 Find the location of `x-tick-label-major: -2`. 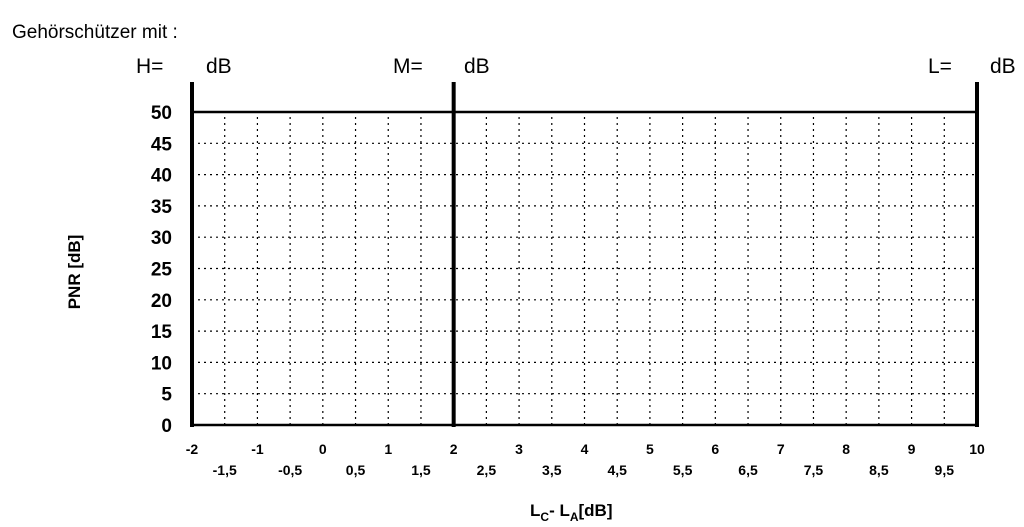

x-tick-label-major: -2 is located at coordinates (192, 449).